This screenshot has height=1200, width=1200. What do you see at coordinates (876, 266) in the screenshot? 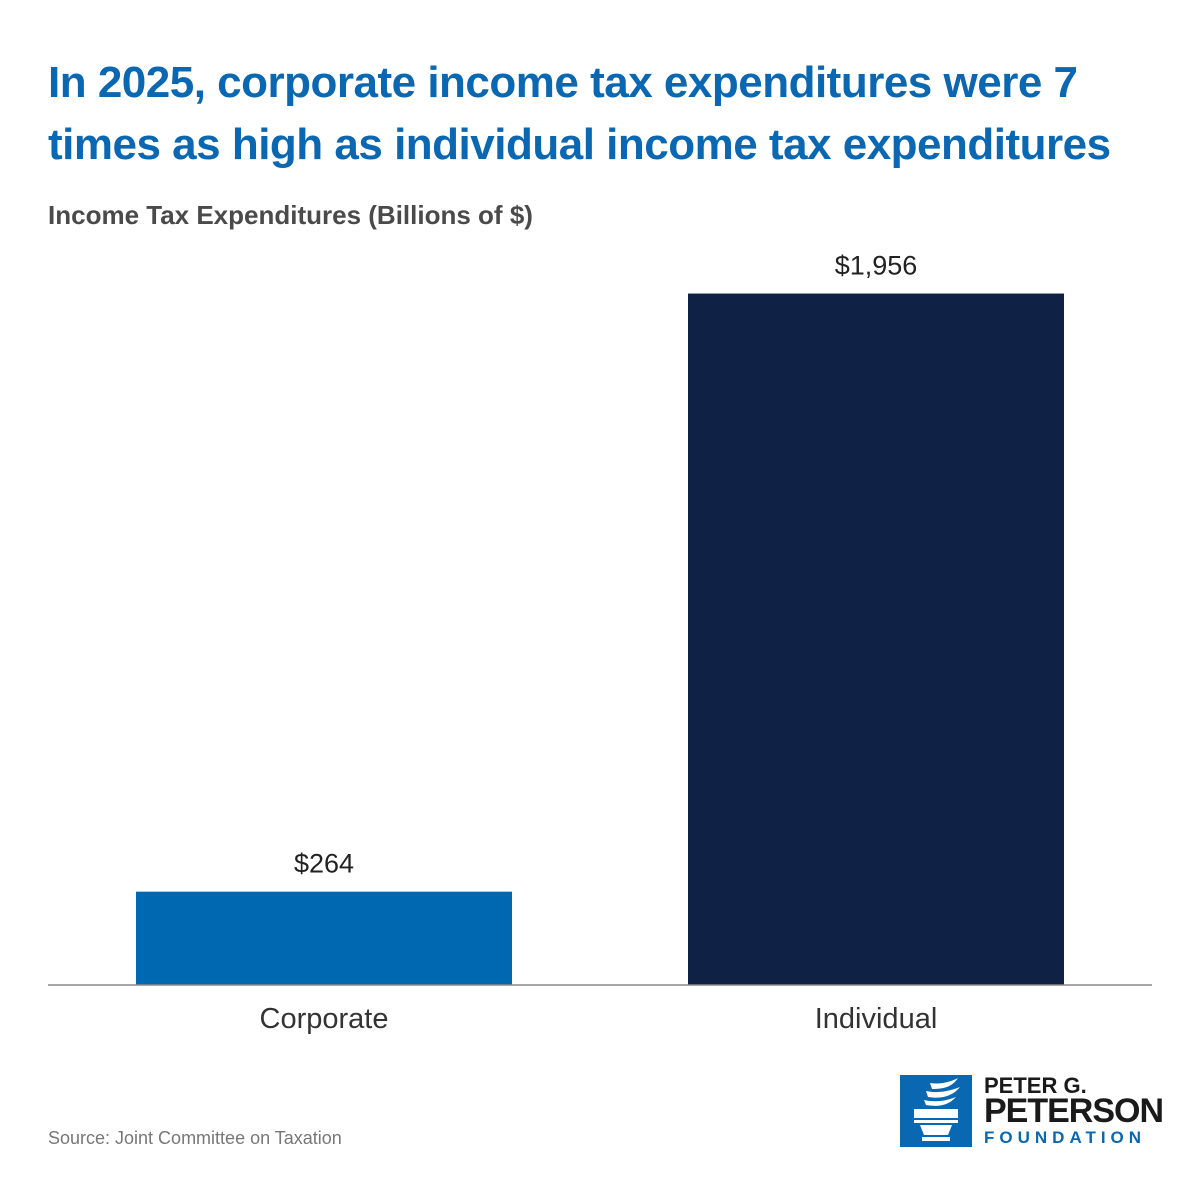
I see `value-label-individual: $1,956` at bounding box center [876, 266].